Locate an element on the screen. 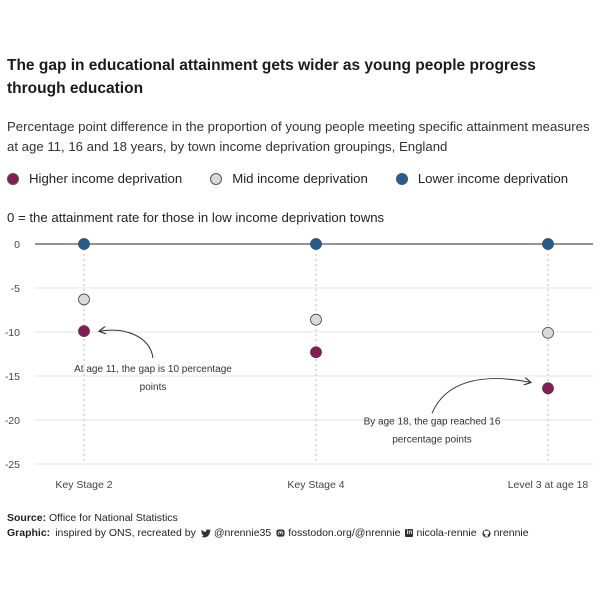 The height and width of the screenshot is (600, 600). y-tick-label: -20 is located at coordinates (12, 421).